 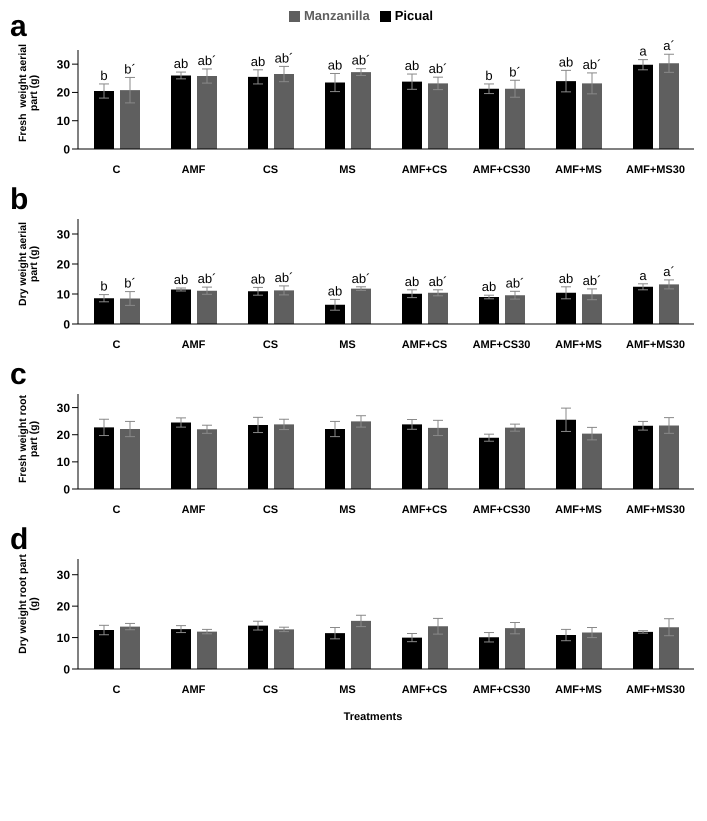 I want to click on chart-title: a, so click(x=18, y=26).